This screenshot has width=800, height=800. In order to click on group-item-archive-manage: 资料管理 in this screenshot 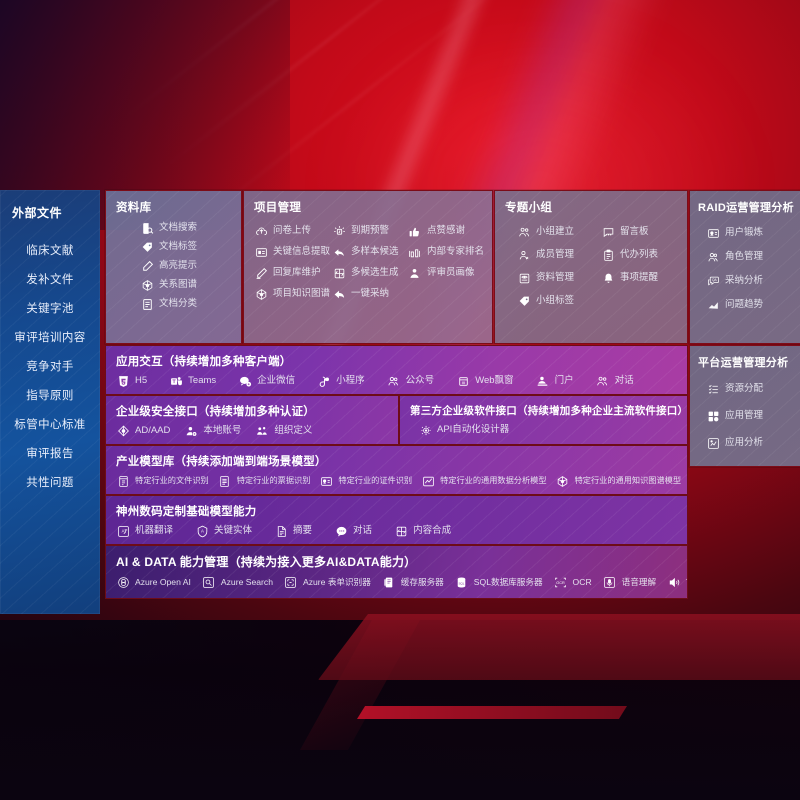, I will do `click(556, 278)`.